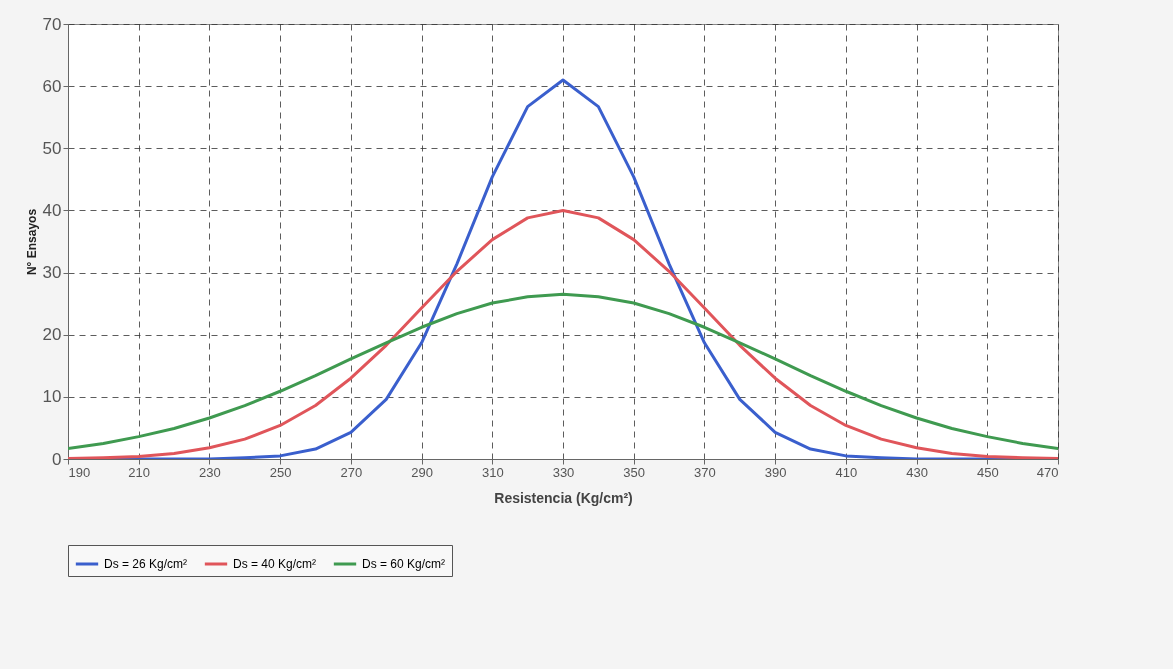 The image size is (1173, 669). Describe the element at coordinates (846, 472) in the screenshot. I see `x-tick-label: 410` at that location.